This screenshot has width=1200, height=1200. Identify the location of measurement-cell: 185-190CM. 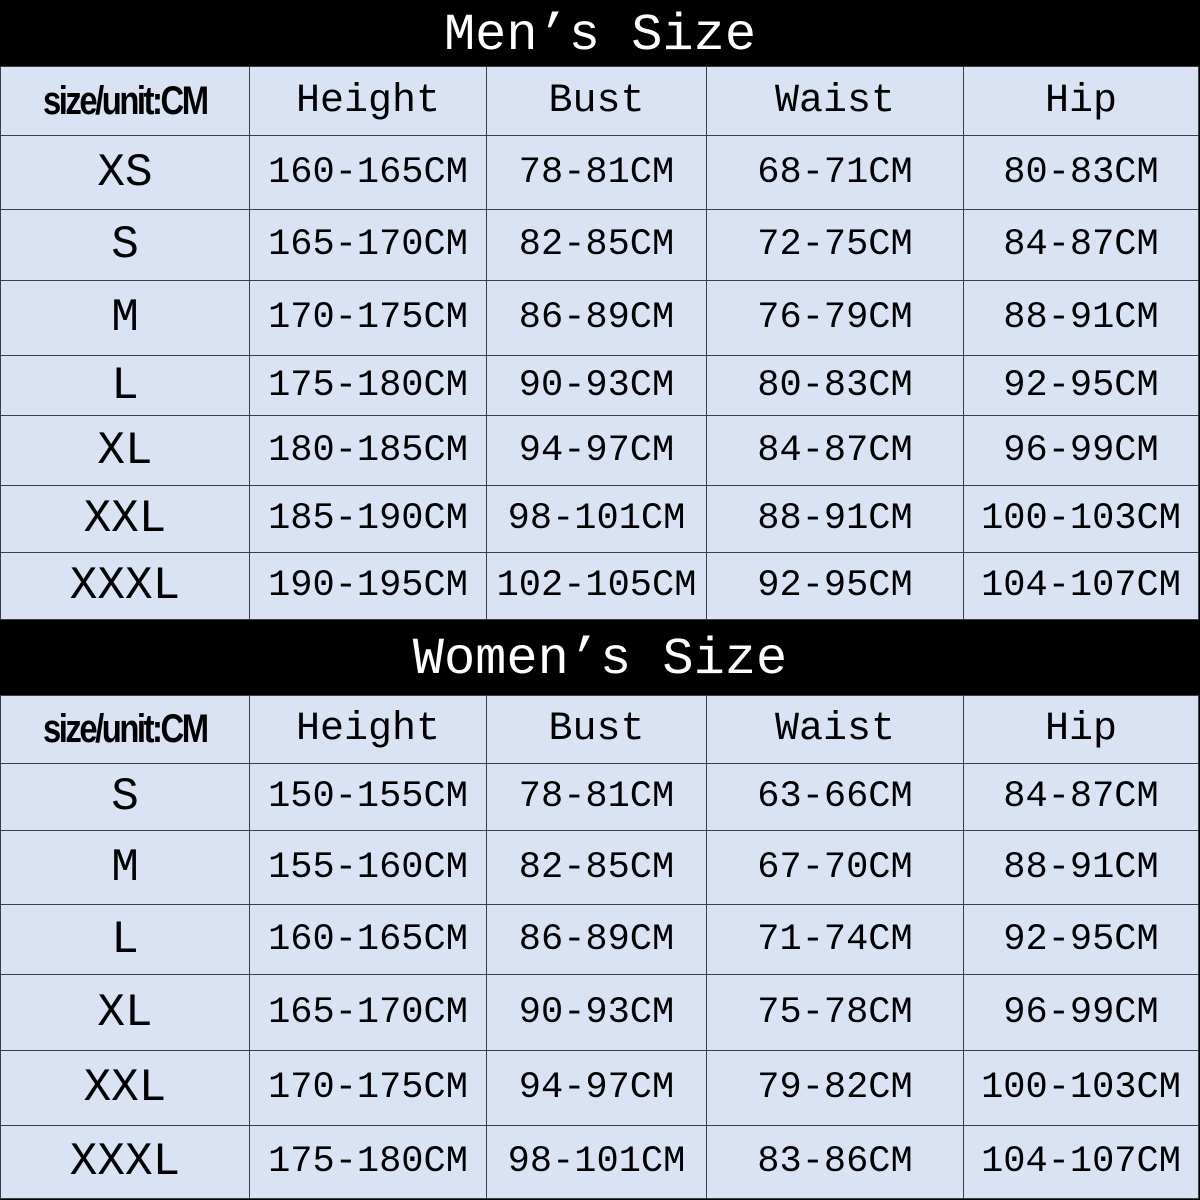
(368, 519).